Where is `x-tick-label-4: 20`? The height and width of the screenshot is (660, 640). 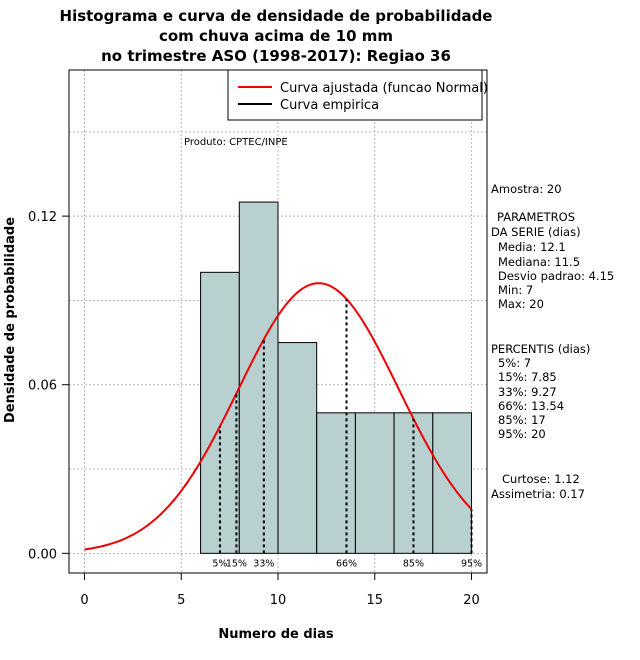
x-tick-label-4: 20 is located at coordinates (471, 600).